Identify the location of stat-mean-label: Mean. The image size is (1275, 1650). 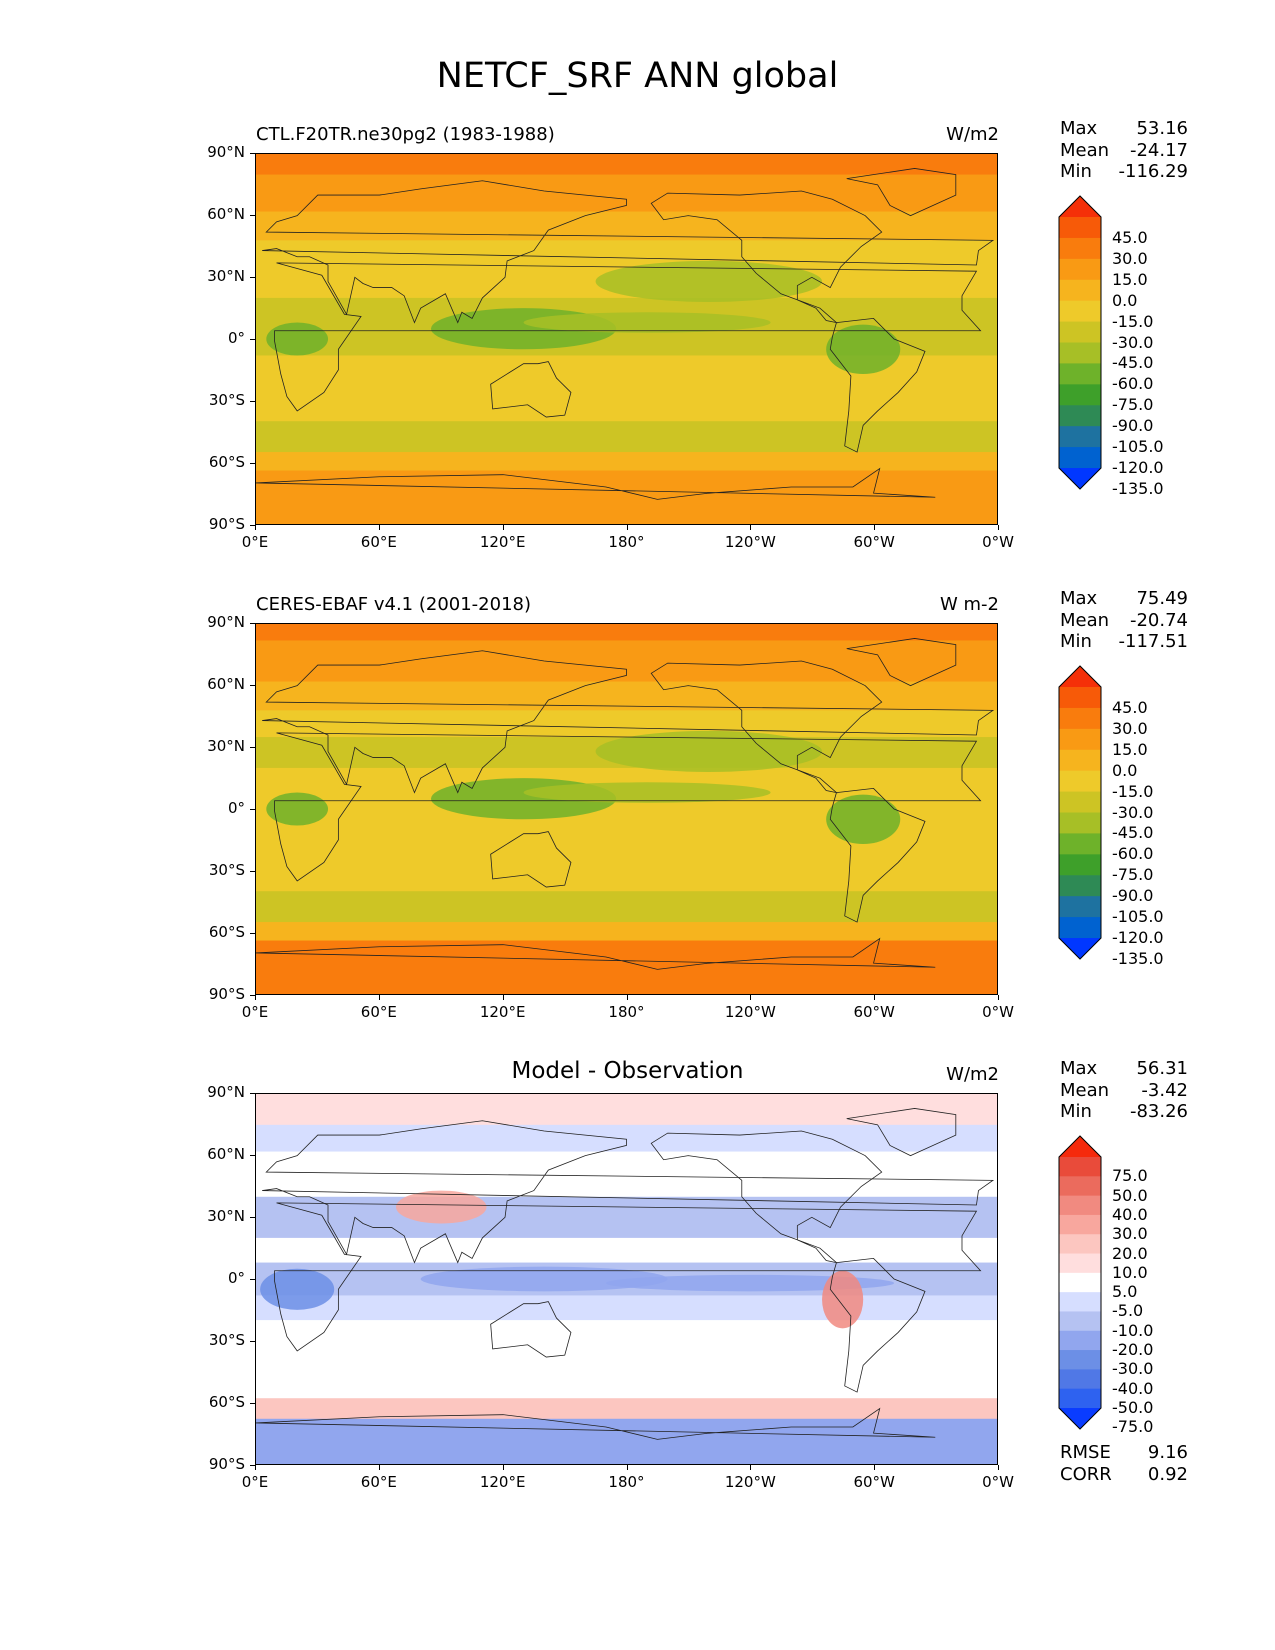
(1085, 620).